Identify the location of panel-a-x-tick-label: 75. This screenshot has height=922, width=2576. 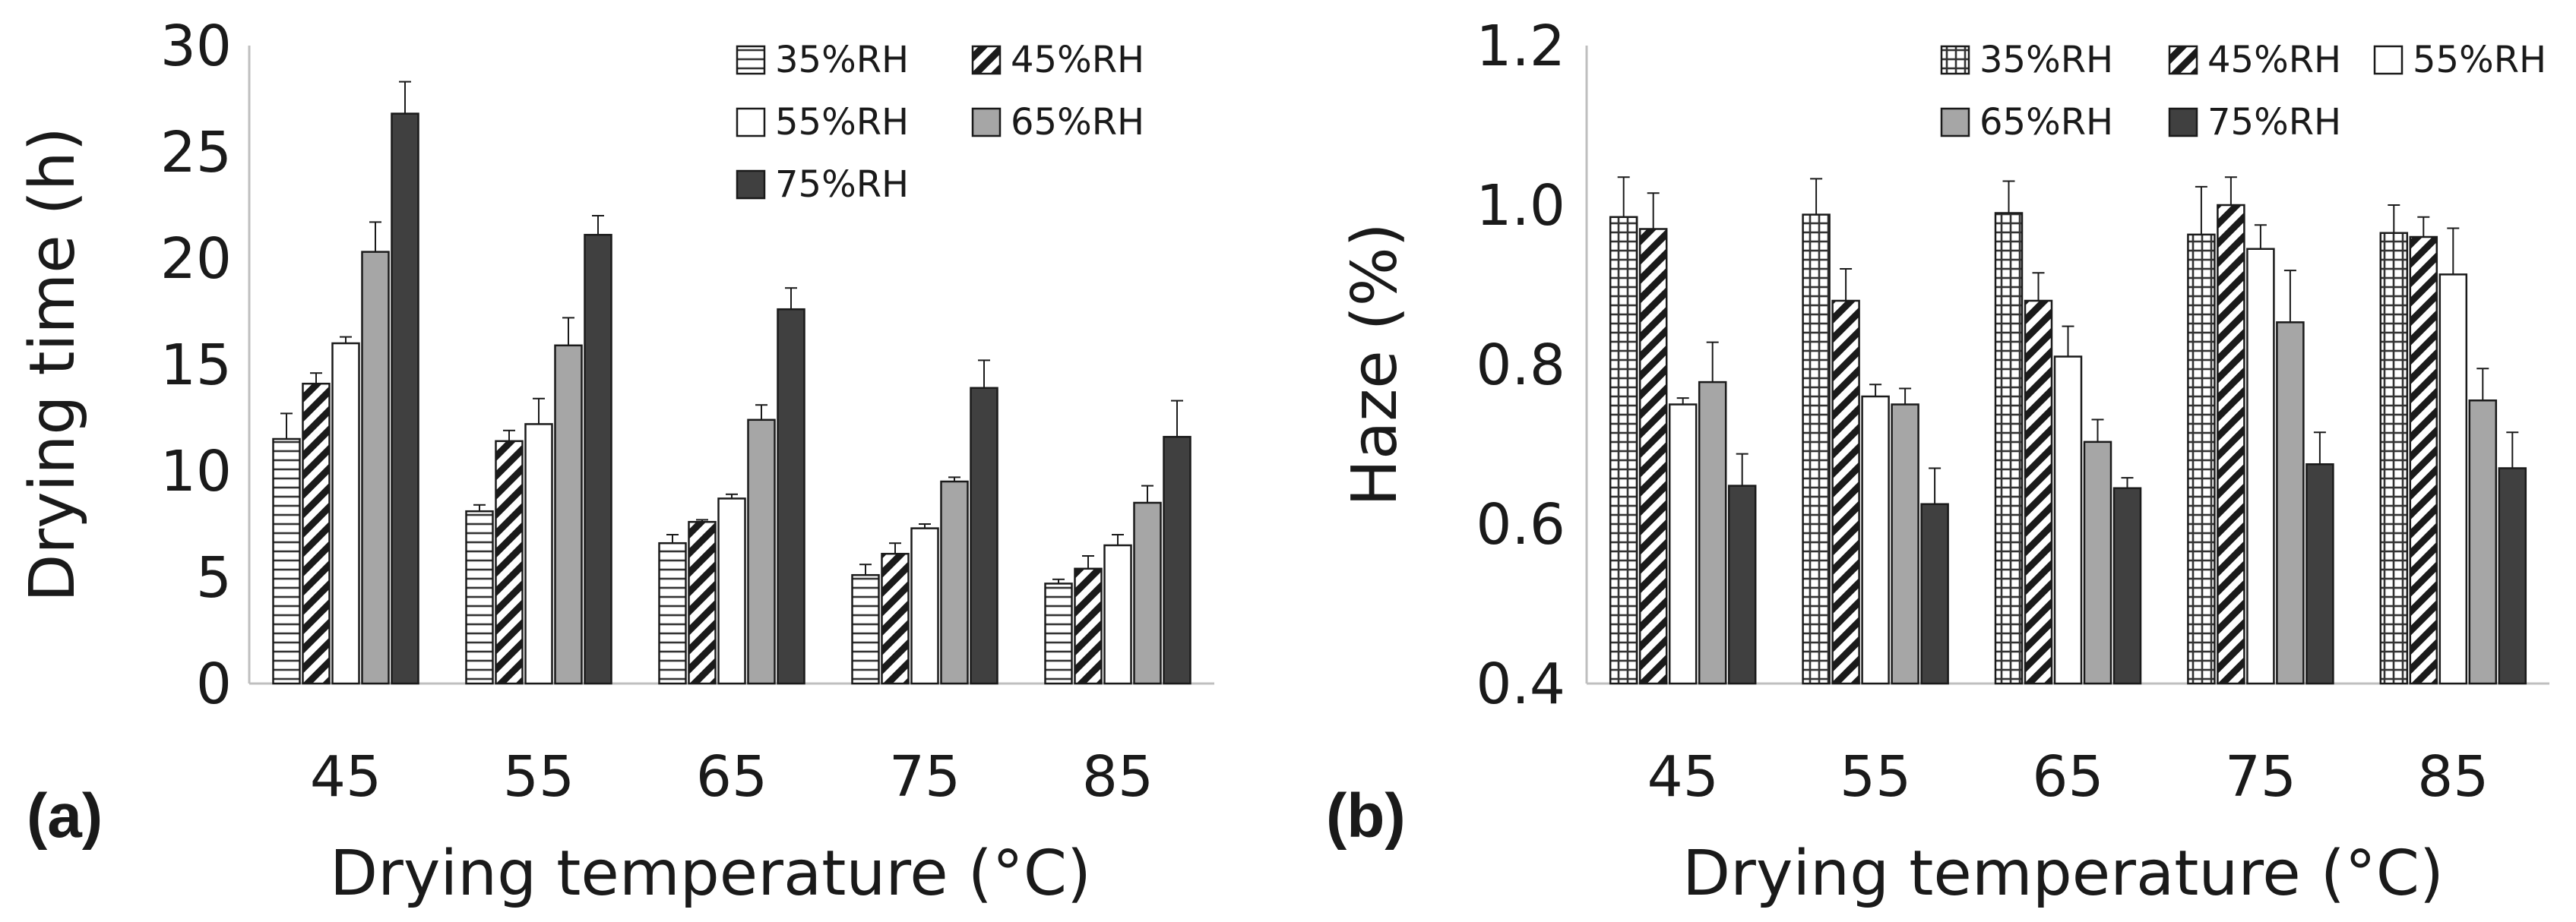
(924, 777).